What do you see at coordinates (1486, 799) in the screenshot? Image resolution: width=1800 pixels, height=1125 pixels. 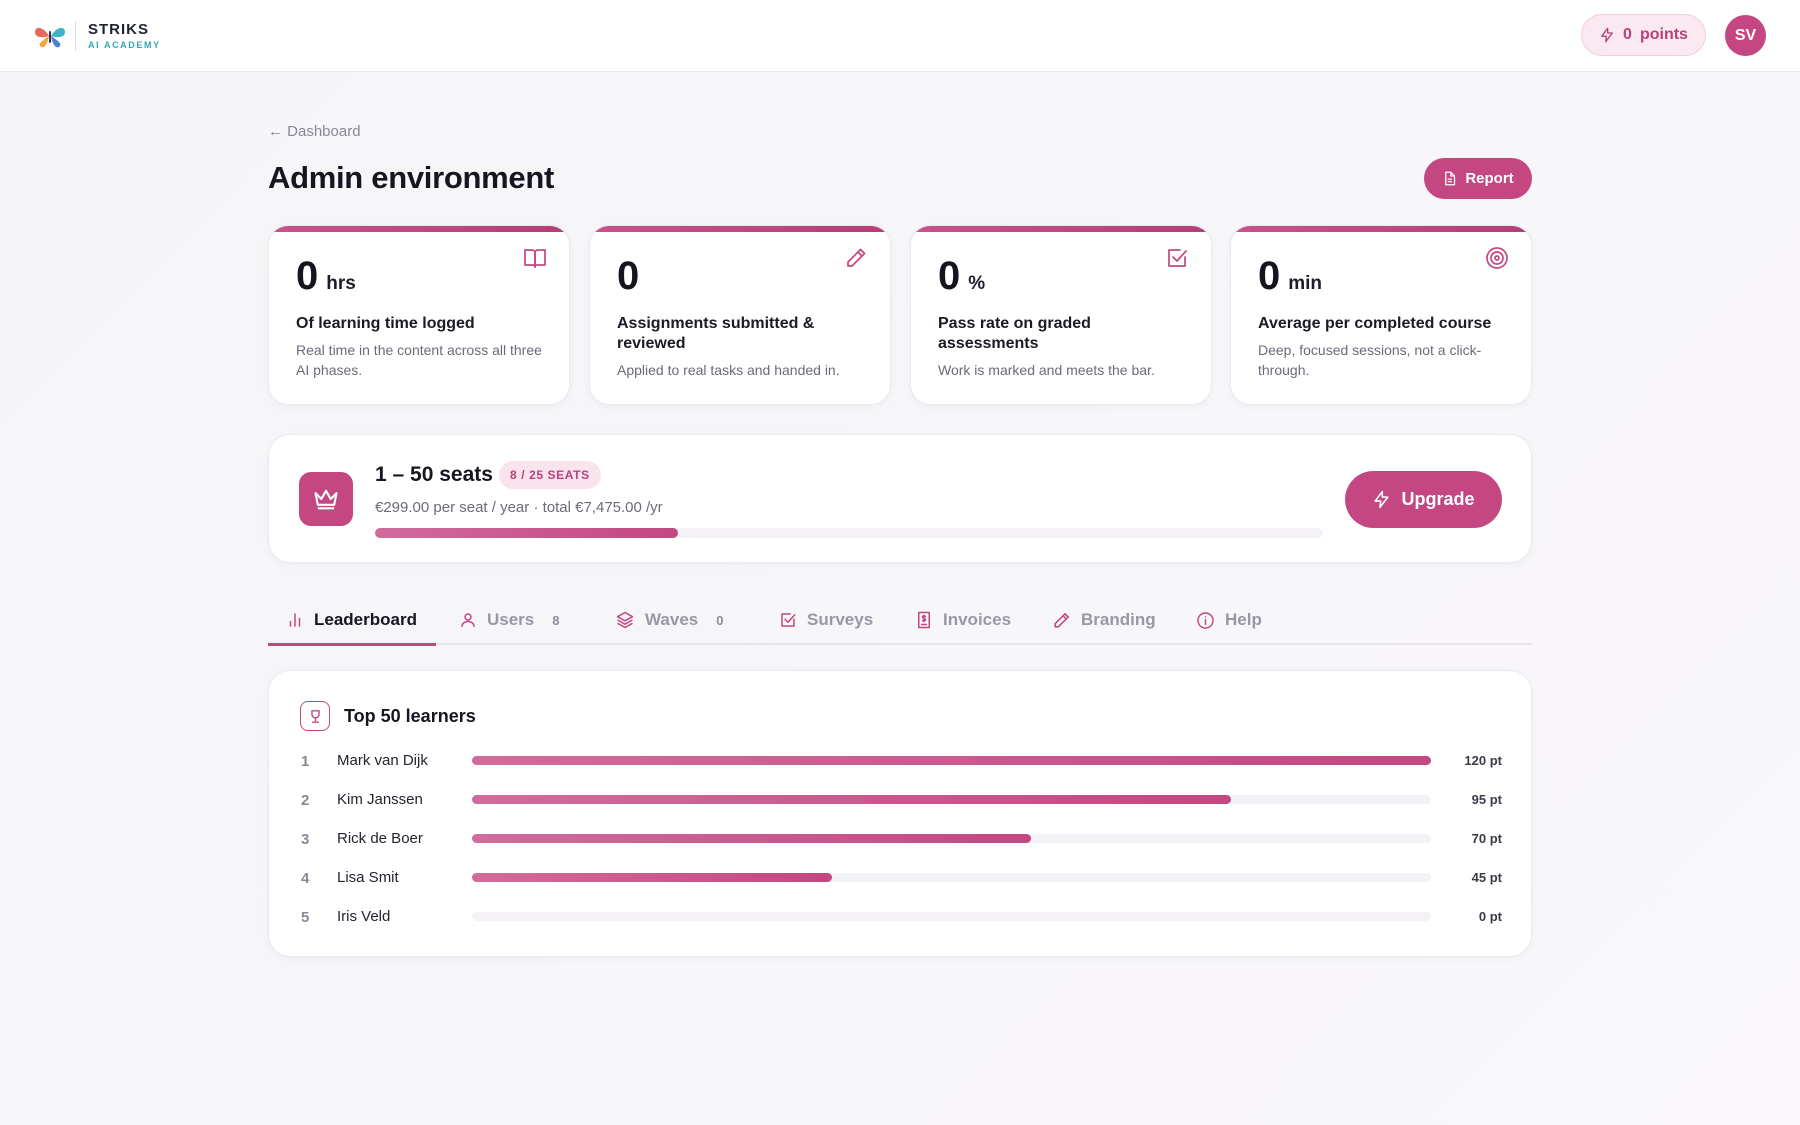 I see `learner-points: 95 pt` at bounding box center [1486, 799].